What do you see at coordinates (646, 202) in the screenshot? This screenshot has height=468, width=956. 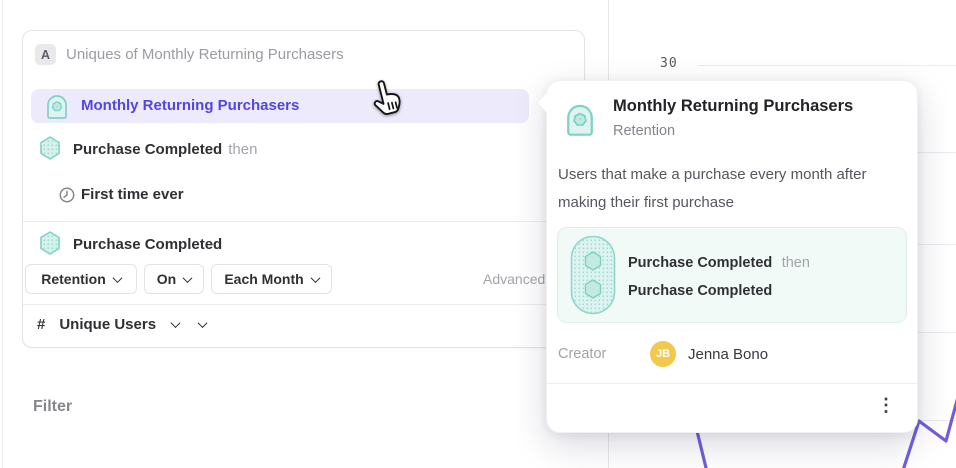 I see `description-line-2: making their first purchase` at bounding box center [646, 202].